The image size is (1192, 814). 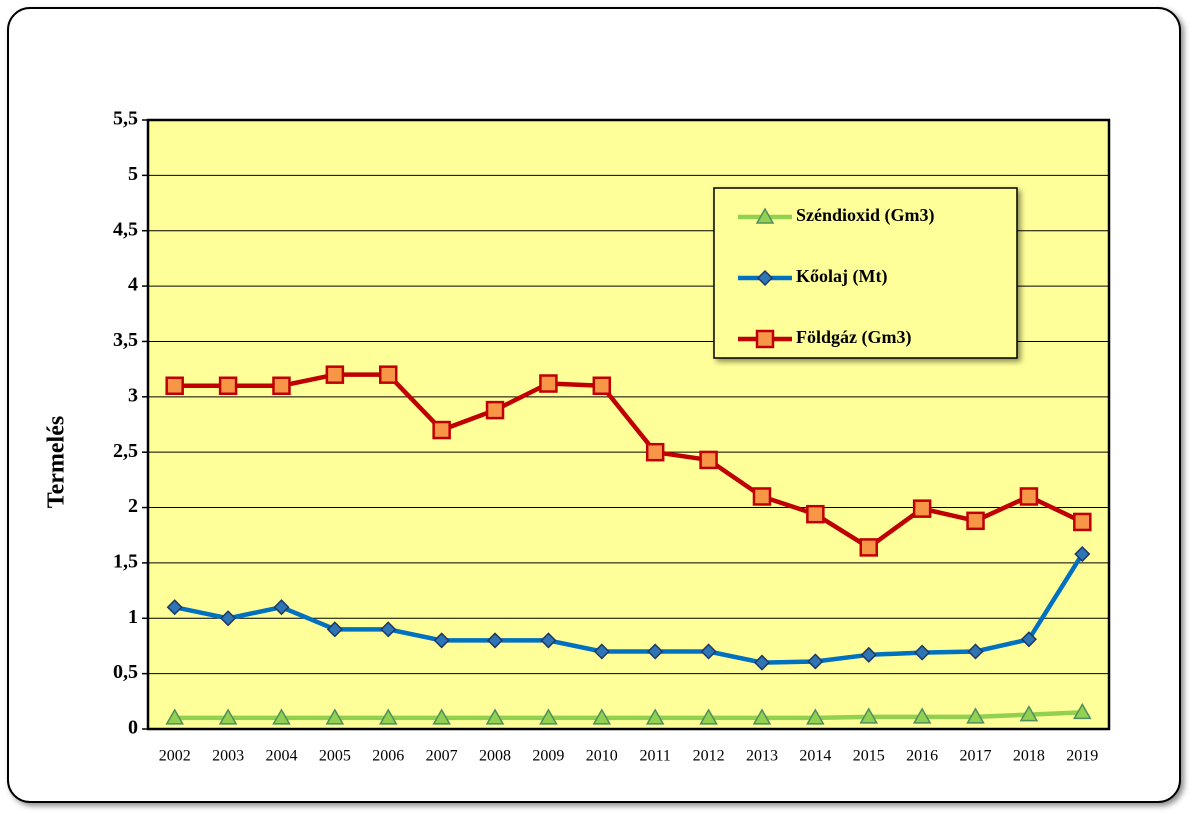 I want to click on x-tick-label: 2013, so click(x=762, y=756).